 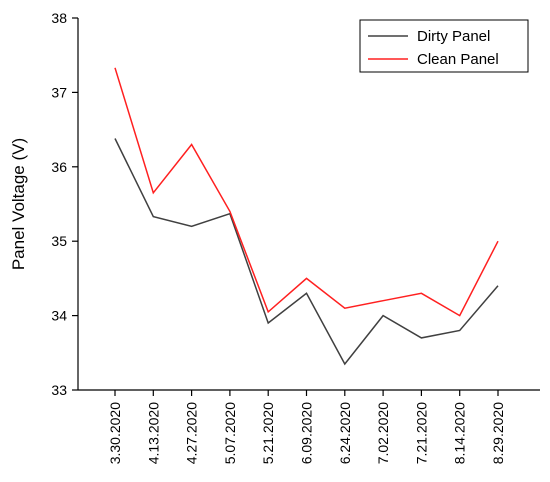 What do you see at coordinates (59, 316) in the screenshot?
I see `y-tick-label: 34` at bounding box center [59, 316].